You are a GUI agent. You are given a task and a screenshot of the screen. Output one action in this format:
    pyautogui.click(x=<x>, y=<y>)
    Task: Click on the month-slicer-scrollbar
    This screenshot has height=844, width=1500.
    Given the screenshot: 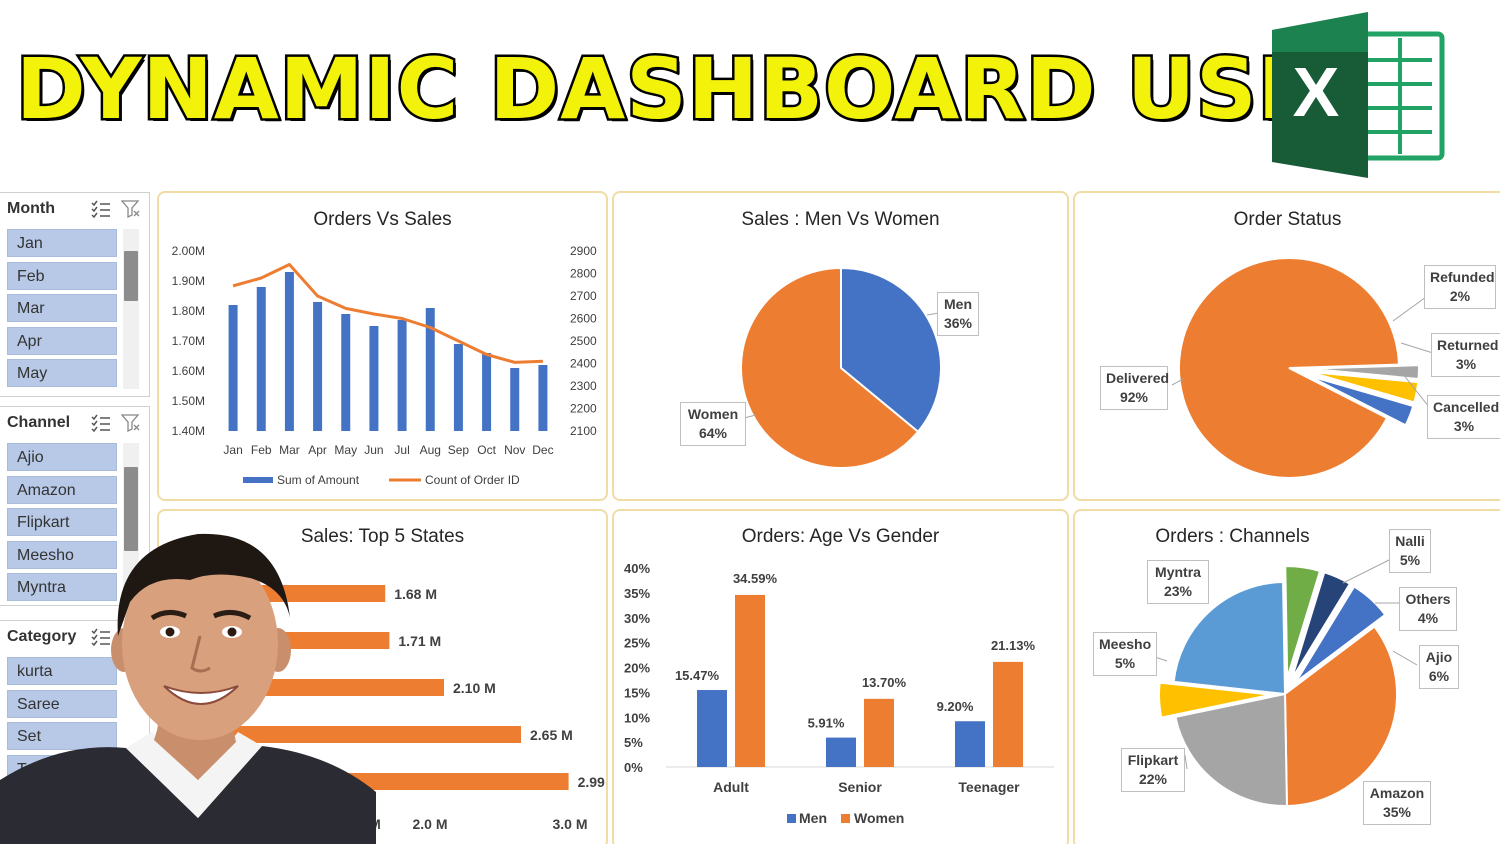 What is the action you would take?
    pyautogui.click(x=131, y=309)
    